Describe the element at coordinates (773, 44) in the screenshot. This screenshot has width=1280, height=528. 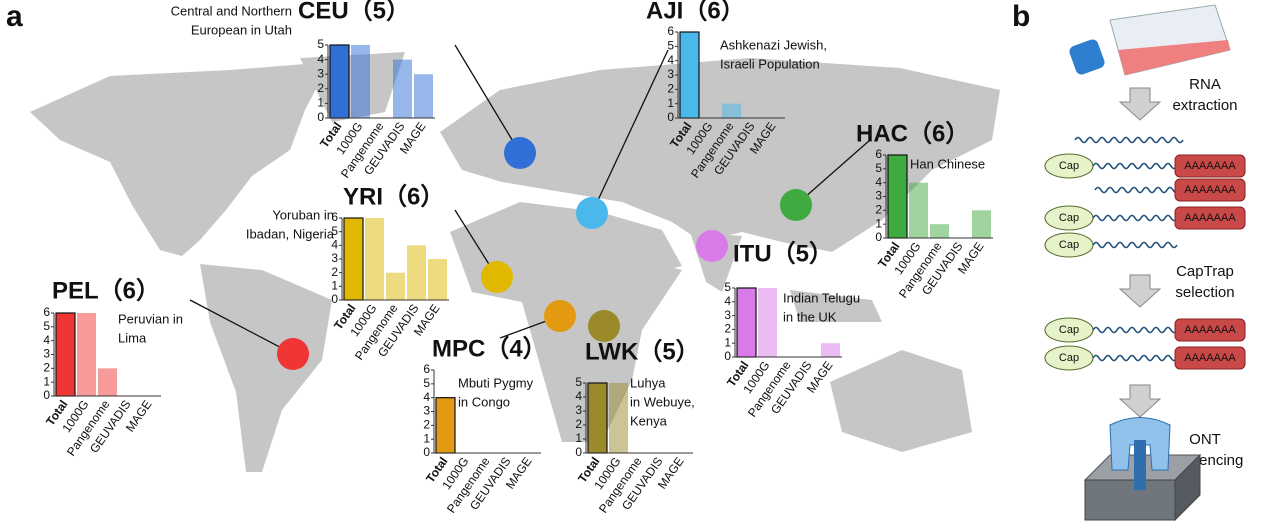
I see `chart-description: Ashkenazi Jewish,` at that location.